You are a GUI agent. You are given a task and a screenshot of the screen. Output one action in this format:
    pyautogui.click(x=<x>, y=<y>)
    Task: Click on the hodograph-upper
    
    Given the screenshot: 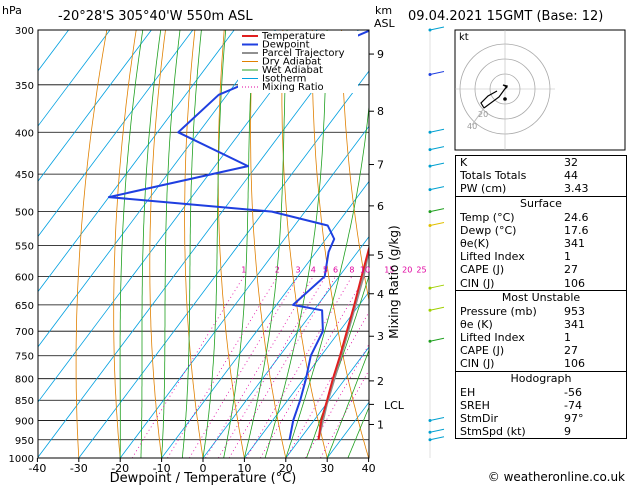 What is the action you would take?
    pyautogui.click(x=478, y=116)
    